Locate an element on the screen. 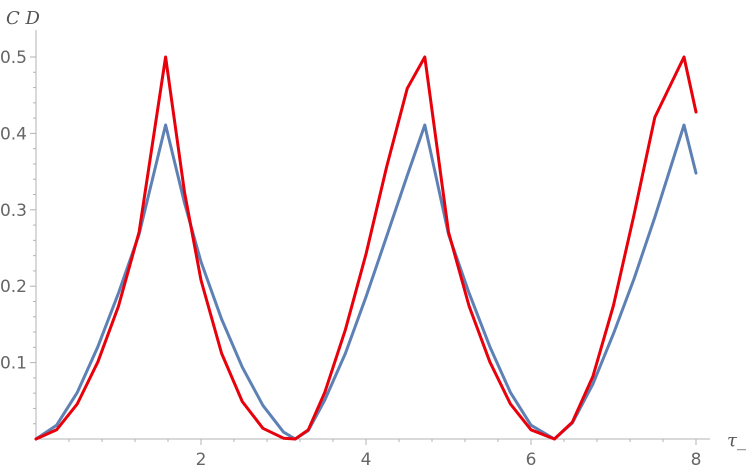  x-tick-label: 8 is located at coordinates (696, 460).